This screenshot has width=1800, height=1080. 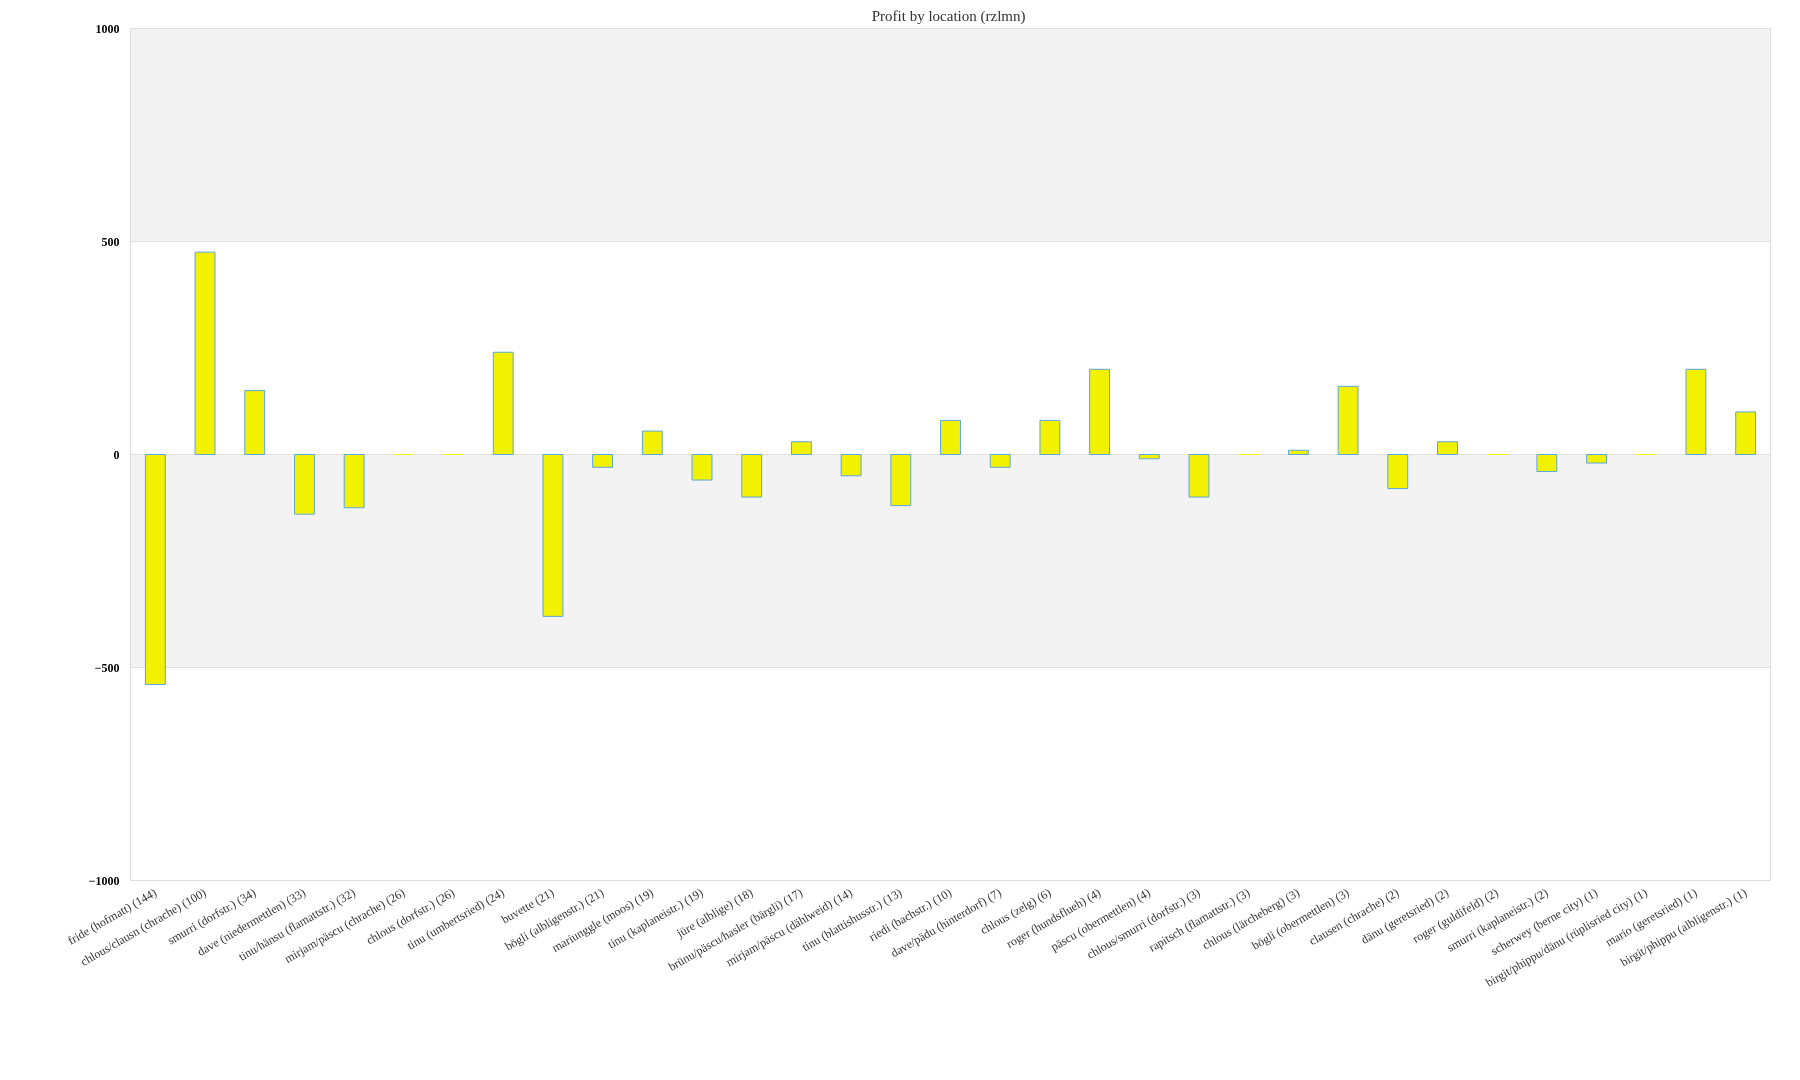 I want to click on y-tick-label: 1000, so click(x=107, y=28).